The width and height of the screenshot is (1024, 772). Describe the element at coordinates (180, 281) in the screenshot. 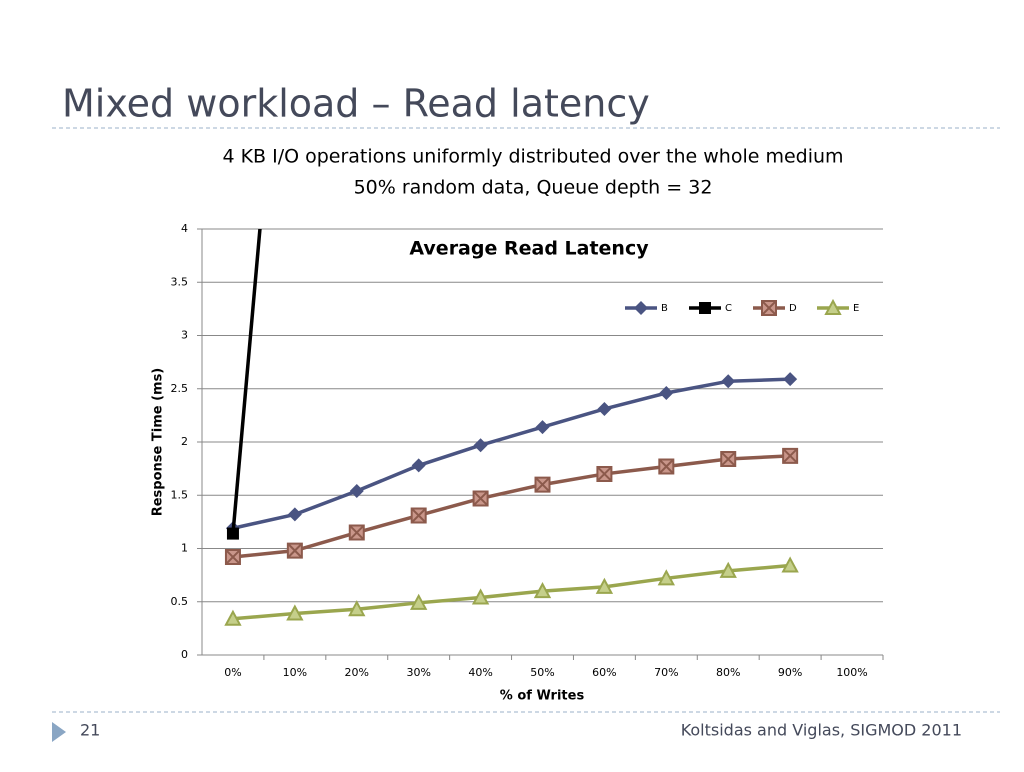

I see `y-tick-label: 3.5` at that location.